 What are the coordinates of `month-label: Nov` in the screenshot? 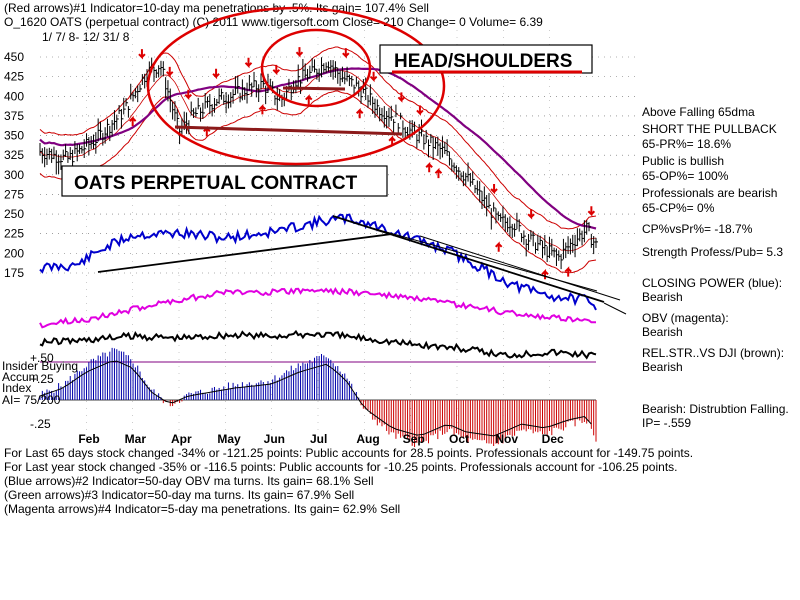 It's located at (506, 439).